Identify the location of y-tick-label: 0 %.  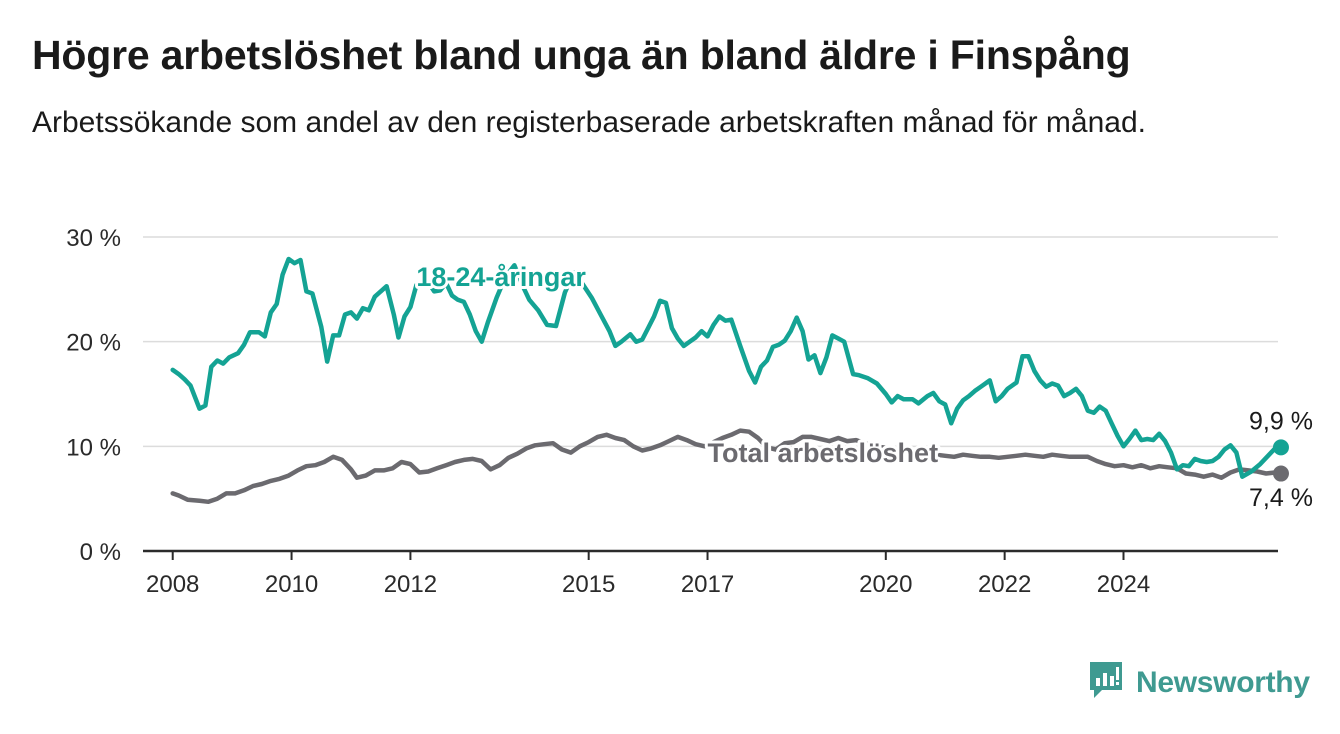
(100, 552).